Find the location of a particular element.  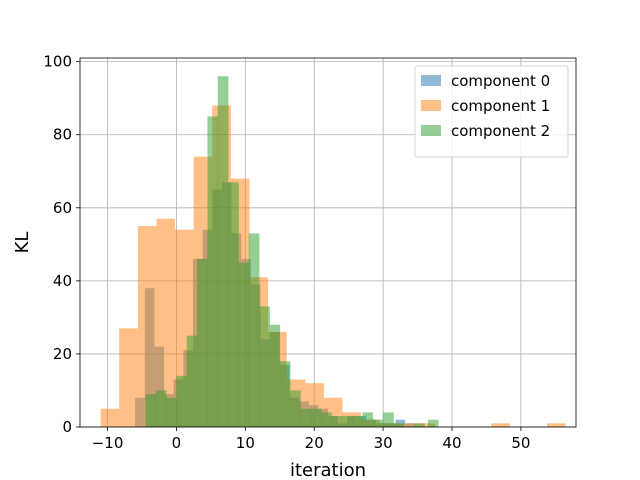

legend-label: component 1 is located at coordinates (500, 106).